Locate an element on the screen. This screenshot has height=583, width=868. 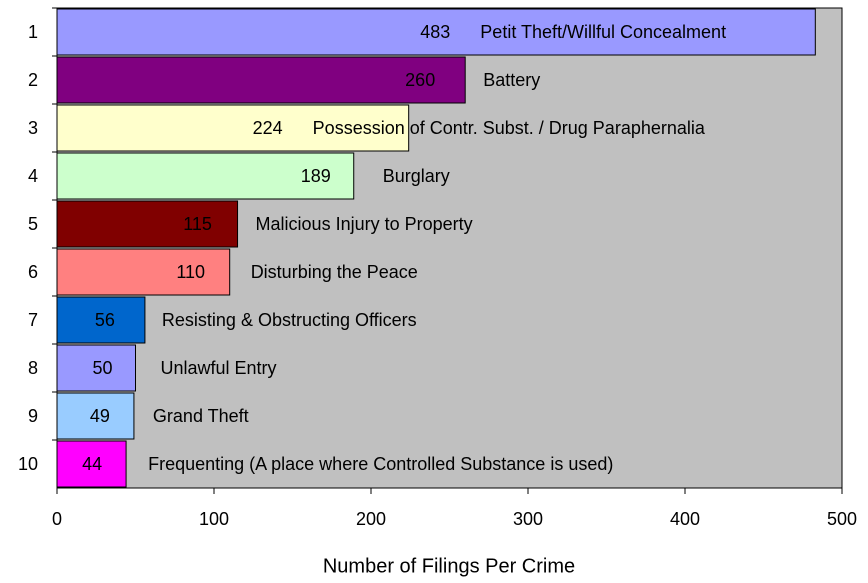
value-label: 115 is located at coordinates (197, 224).